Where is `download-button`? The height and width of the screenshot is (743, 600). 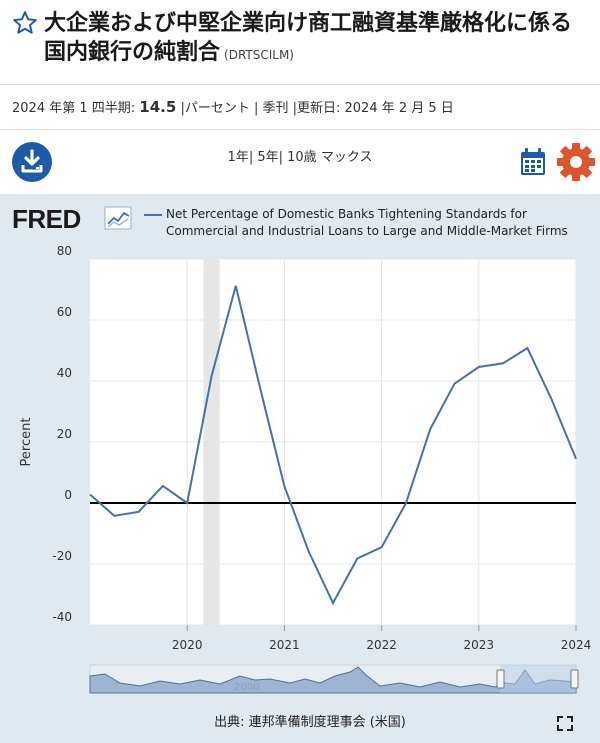
download-button is located at coordinates (32, 162).